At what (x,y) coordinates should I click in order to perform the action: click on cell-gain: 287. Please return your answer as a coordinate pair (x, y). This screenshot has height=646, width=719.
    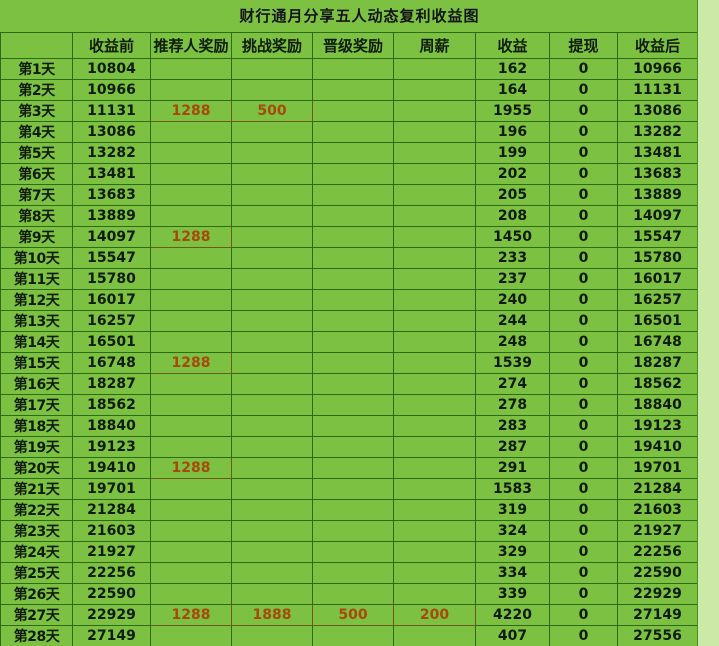
    Looking at the image, I should click on (512, 447).